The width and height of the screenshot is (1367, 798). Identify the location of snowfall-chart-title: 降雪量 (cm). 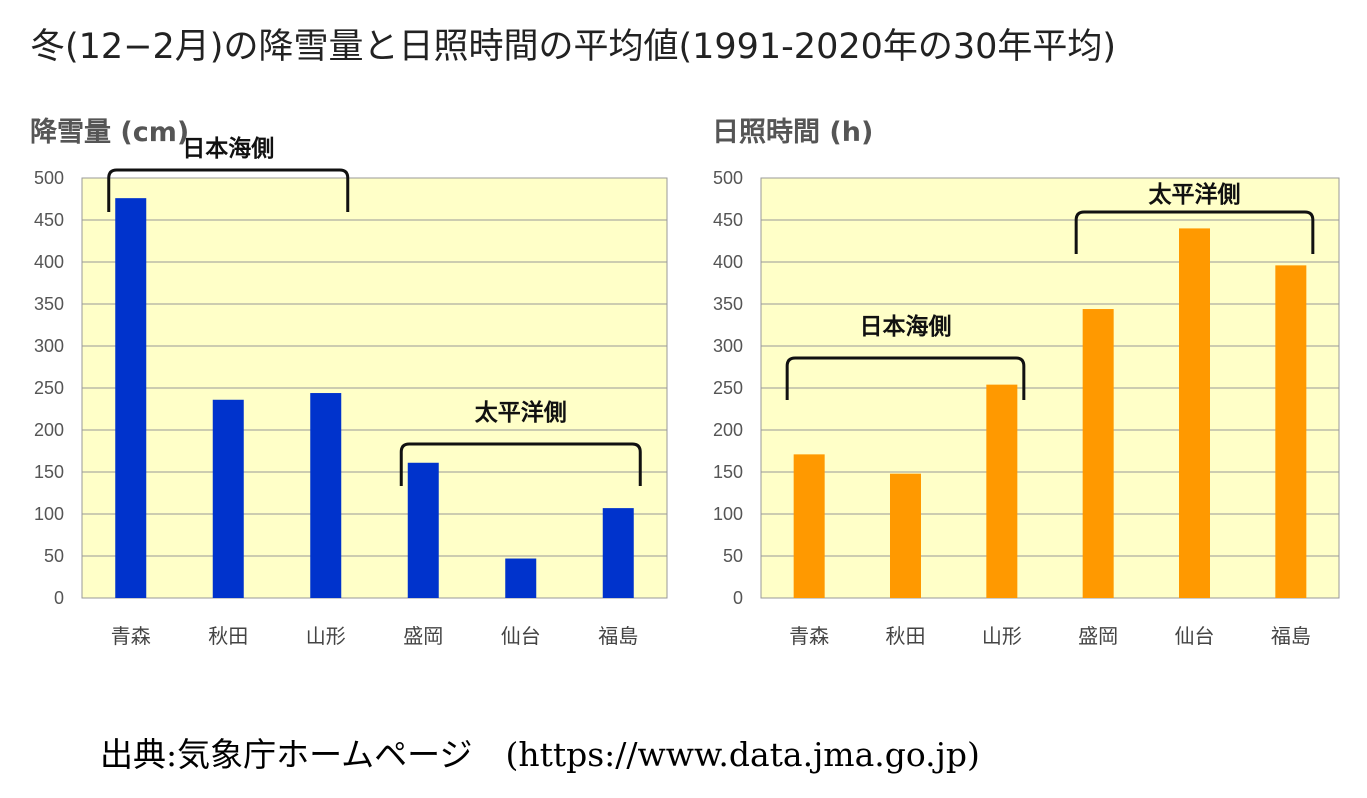
(110, 132).